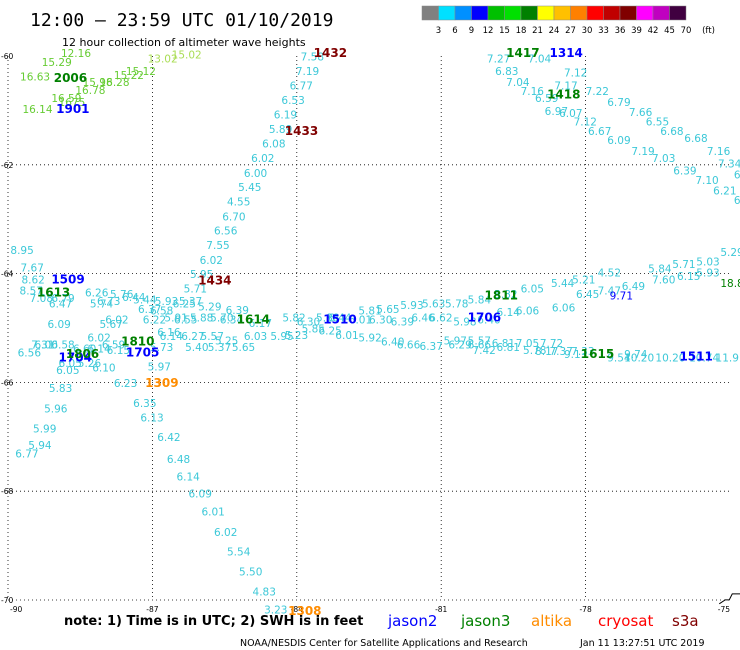  Describe the element at coordinates (152, 609) in the screenshot. I see `x-tick-label: -87` at that location.